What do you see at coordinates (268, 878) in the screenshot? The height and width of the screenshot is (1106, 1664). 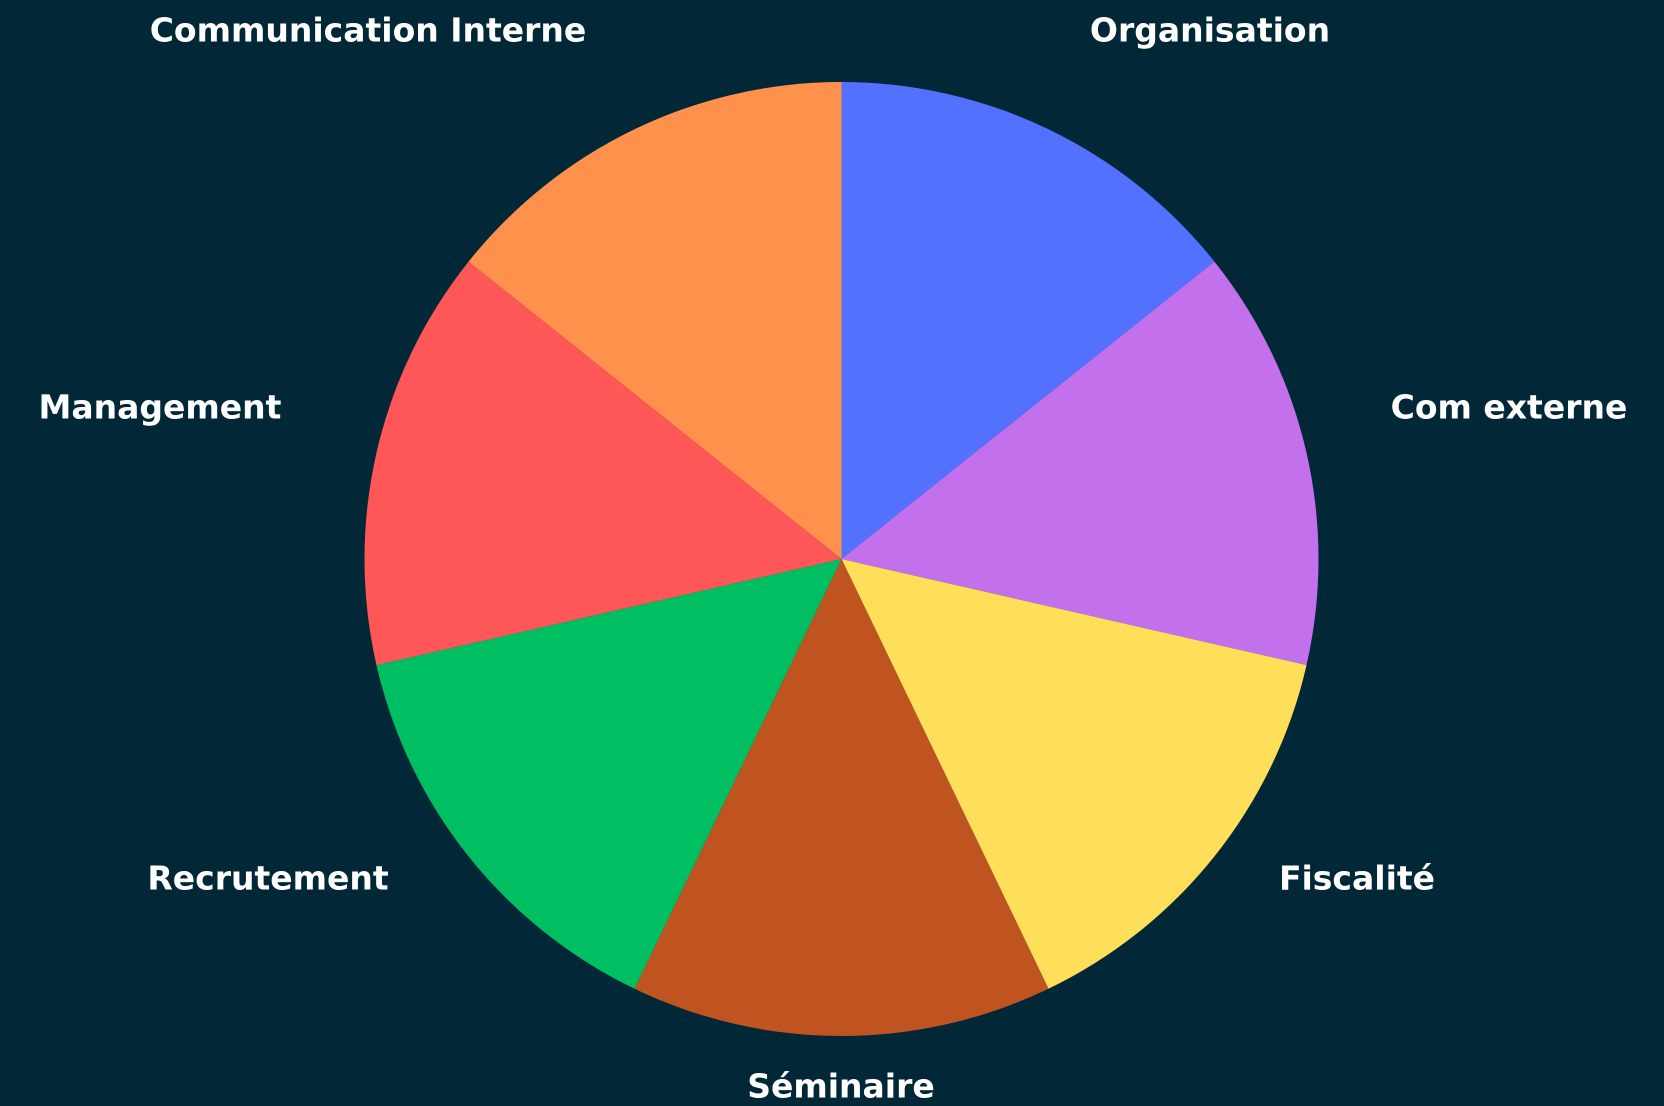 I see `slice-label: Recrutement` at bounding box center [268, 878].